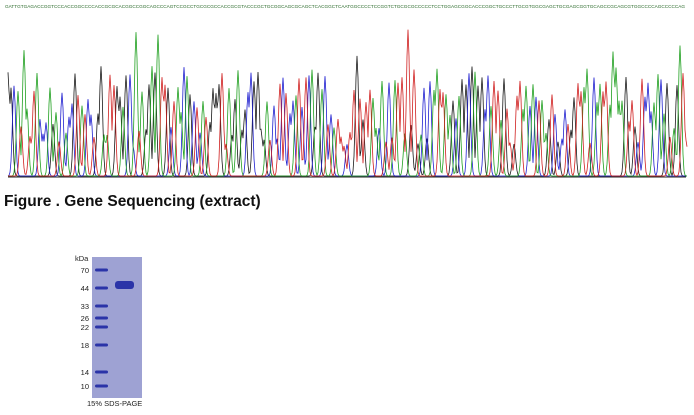 This screenshot has height=415, width=694. What do you see at coordinates (132, 201) in the screenshot?
I see `figure-caption: Figure . Gene Sequencing (extract)` at bounding box center [132, 201].